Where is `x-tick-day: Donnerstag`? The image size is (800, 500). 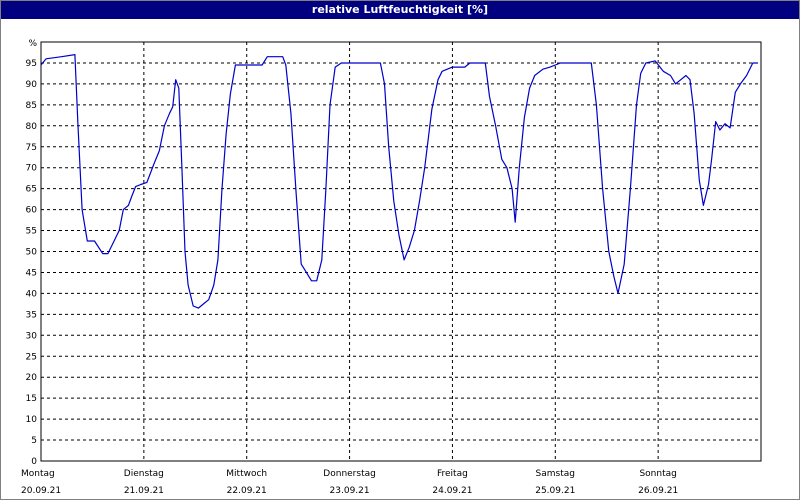
x-tick-day: Donnerstag is located at coordinates (349, 474).